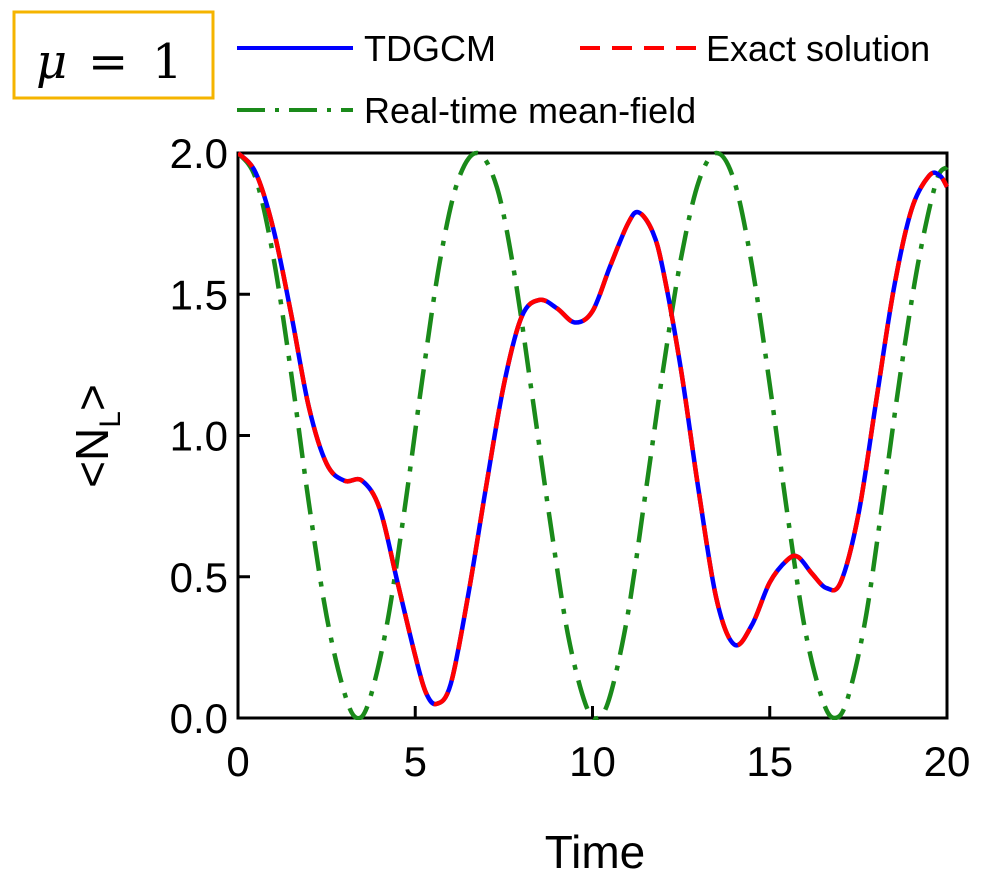 This screenshot has width=985, height=879. Describe the element at coordinates (108, 62) in the screenshot. I see `mu-equals: =` at that location.